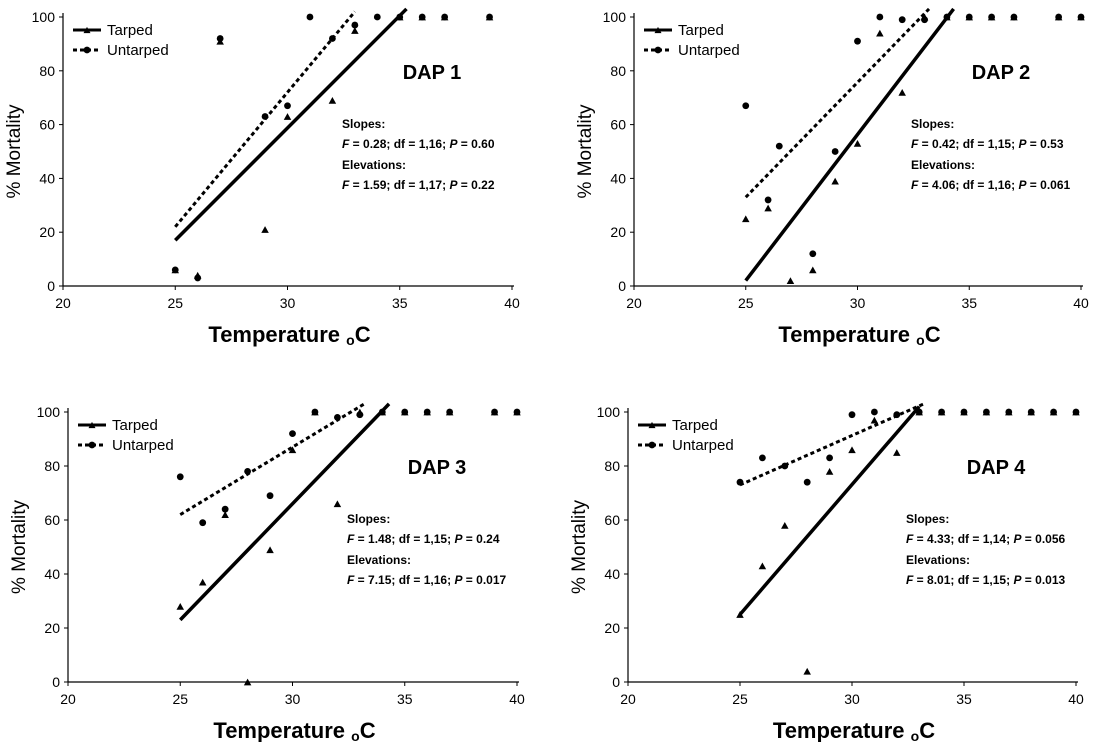 The height and width of the screenshot is (742, 1108). Describe the element at coordinates (288, 303) in the screenshot. I see `x-tick-label: 30` at that location.